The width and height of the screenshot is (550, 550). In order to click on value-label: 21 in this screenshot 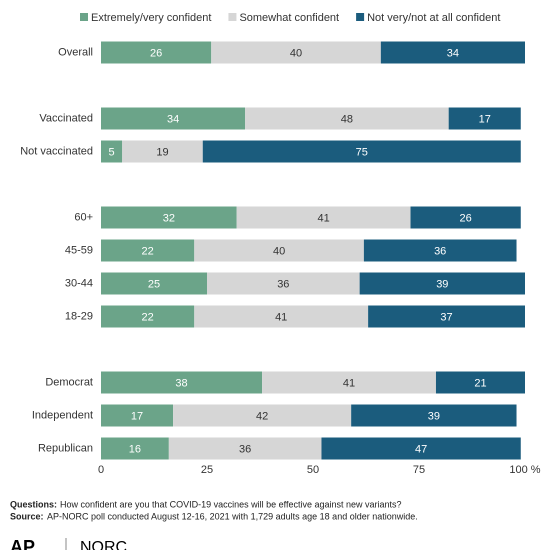, I will do `click(480, 383)`.